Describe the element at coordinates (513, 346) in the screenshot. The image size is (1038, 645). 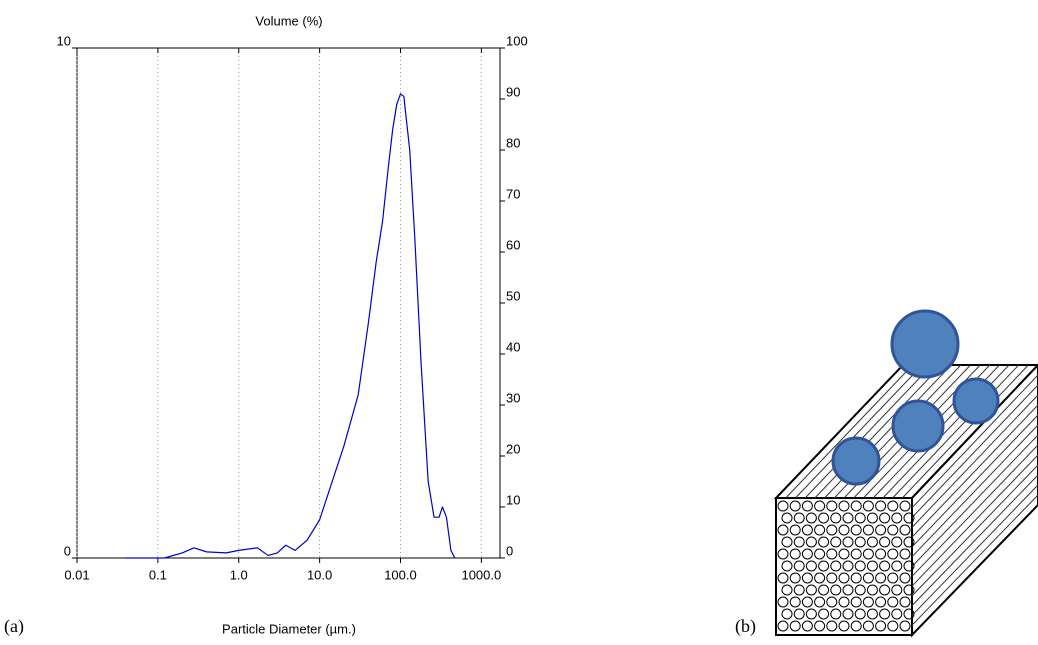
I see `y2-tick-label: 40` at that location.